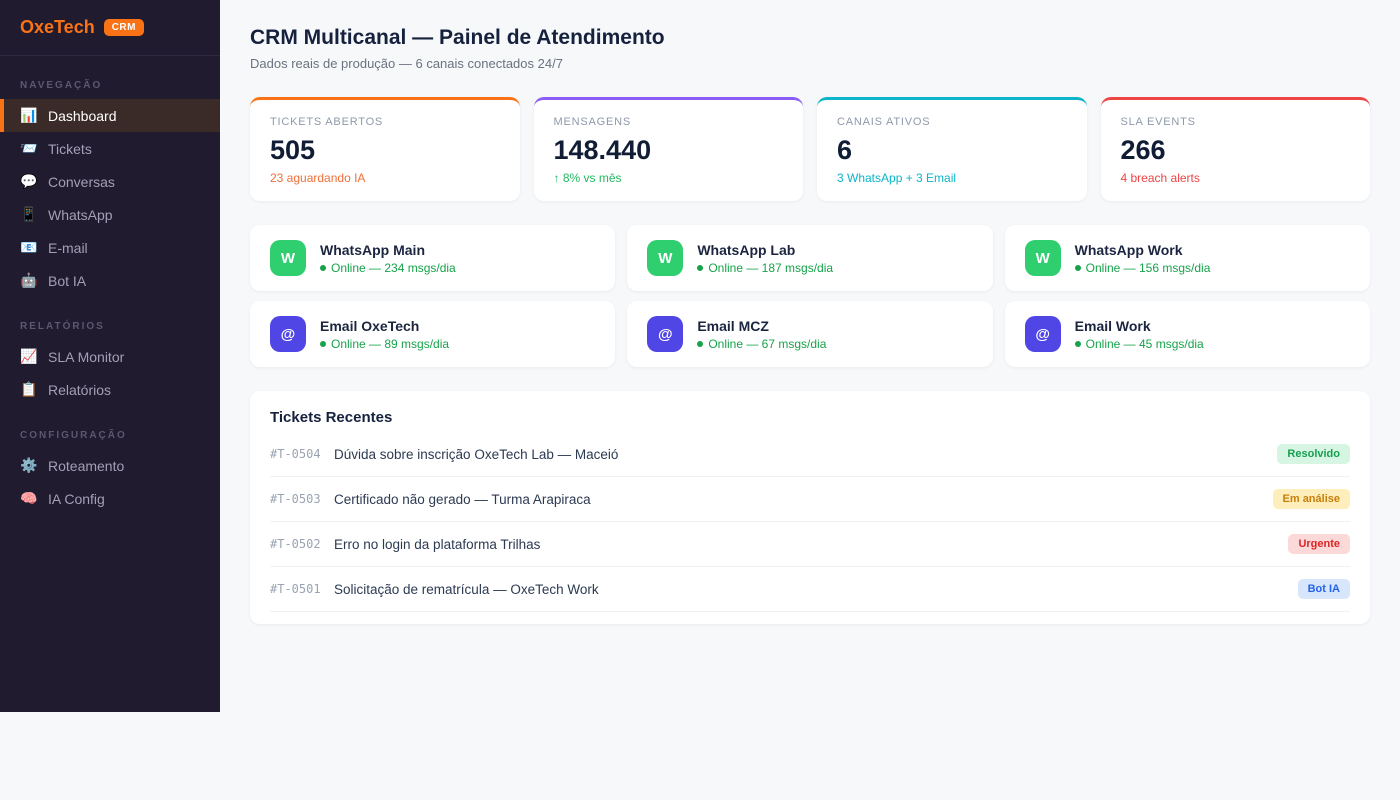 This screenshot has height=800, width=1400. Describe the element at coordinates (952, 149) in the screenshot. I see `stat-card-canais-ativos: CANAIS ATIVOS 6 3 WhatsApp + 3 Email` at that location.